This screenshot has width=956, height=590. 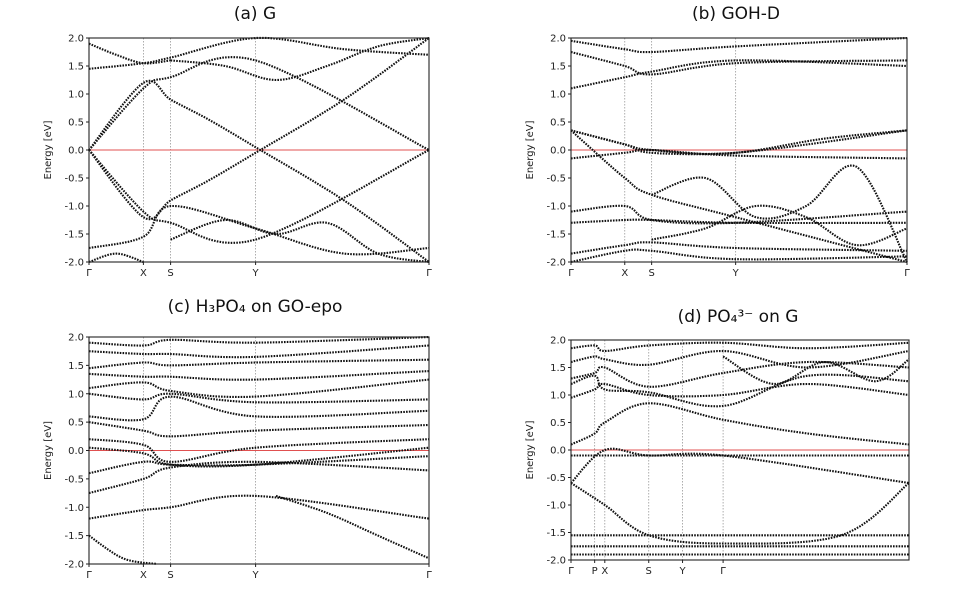 What do you see at coordinates (736, 14) in the screenshot?
I see `panel-b-title: (b) GOH-D` at bounding box center [736, 14].